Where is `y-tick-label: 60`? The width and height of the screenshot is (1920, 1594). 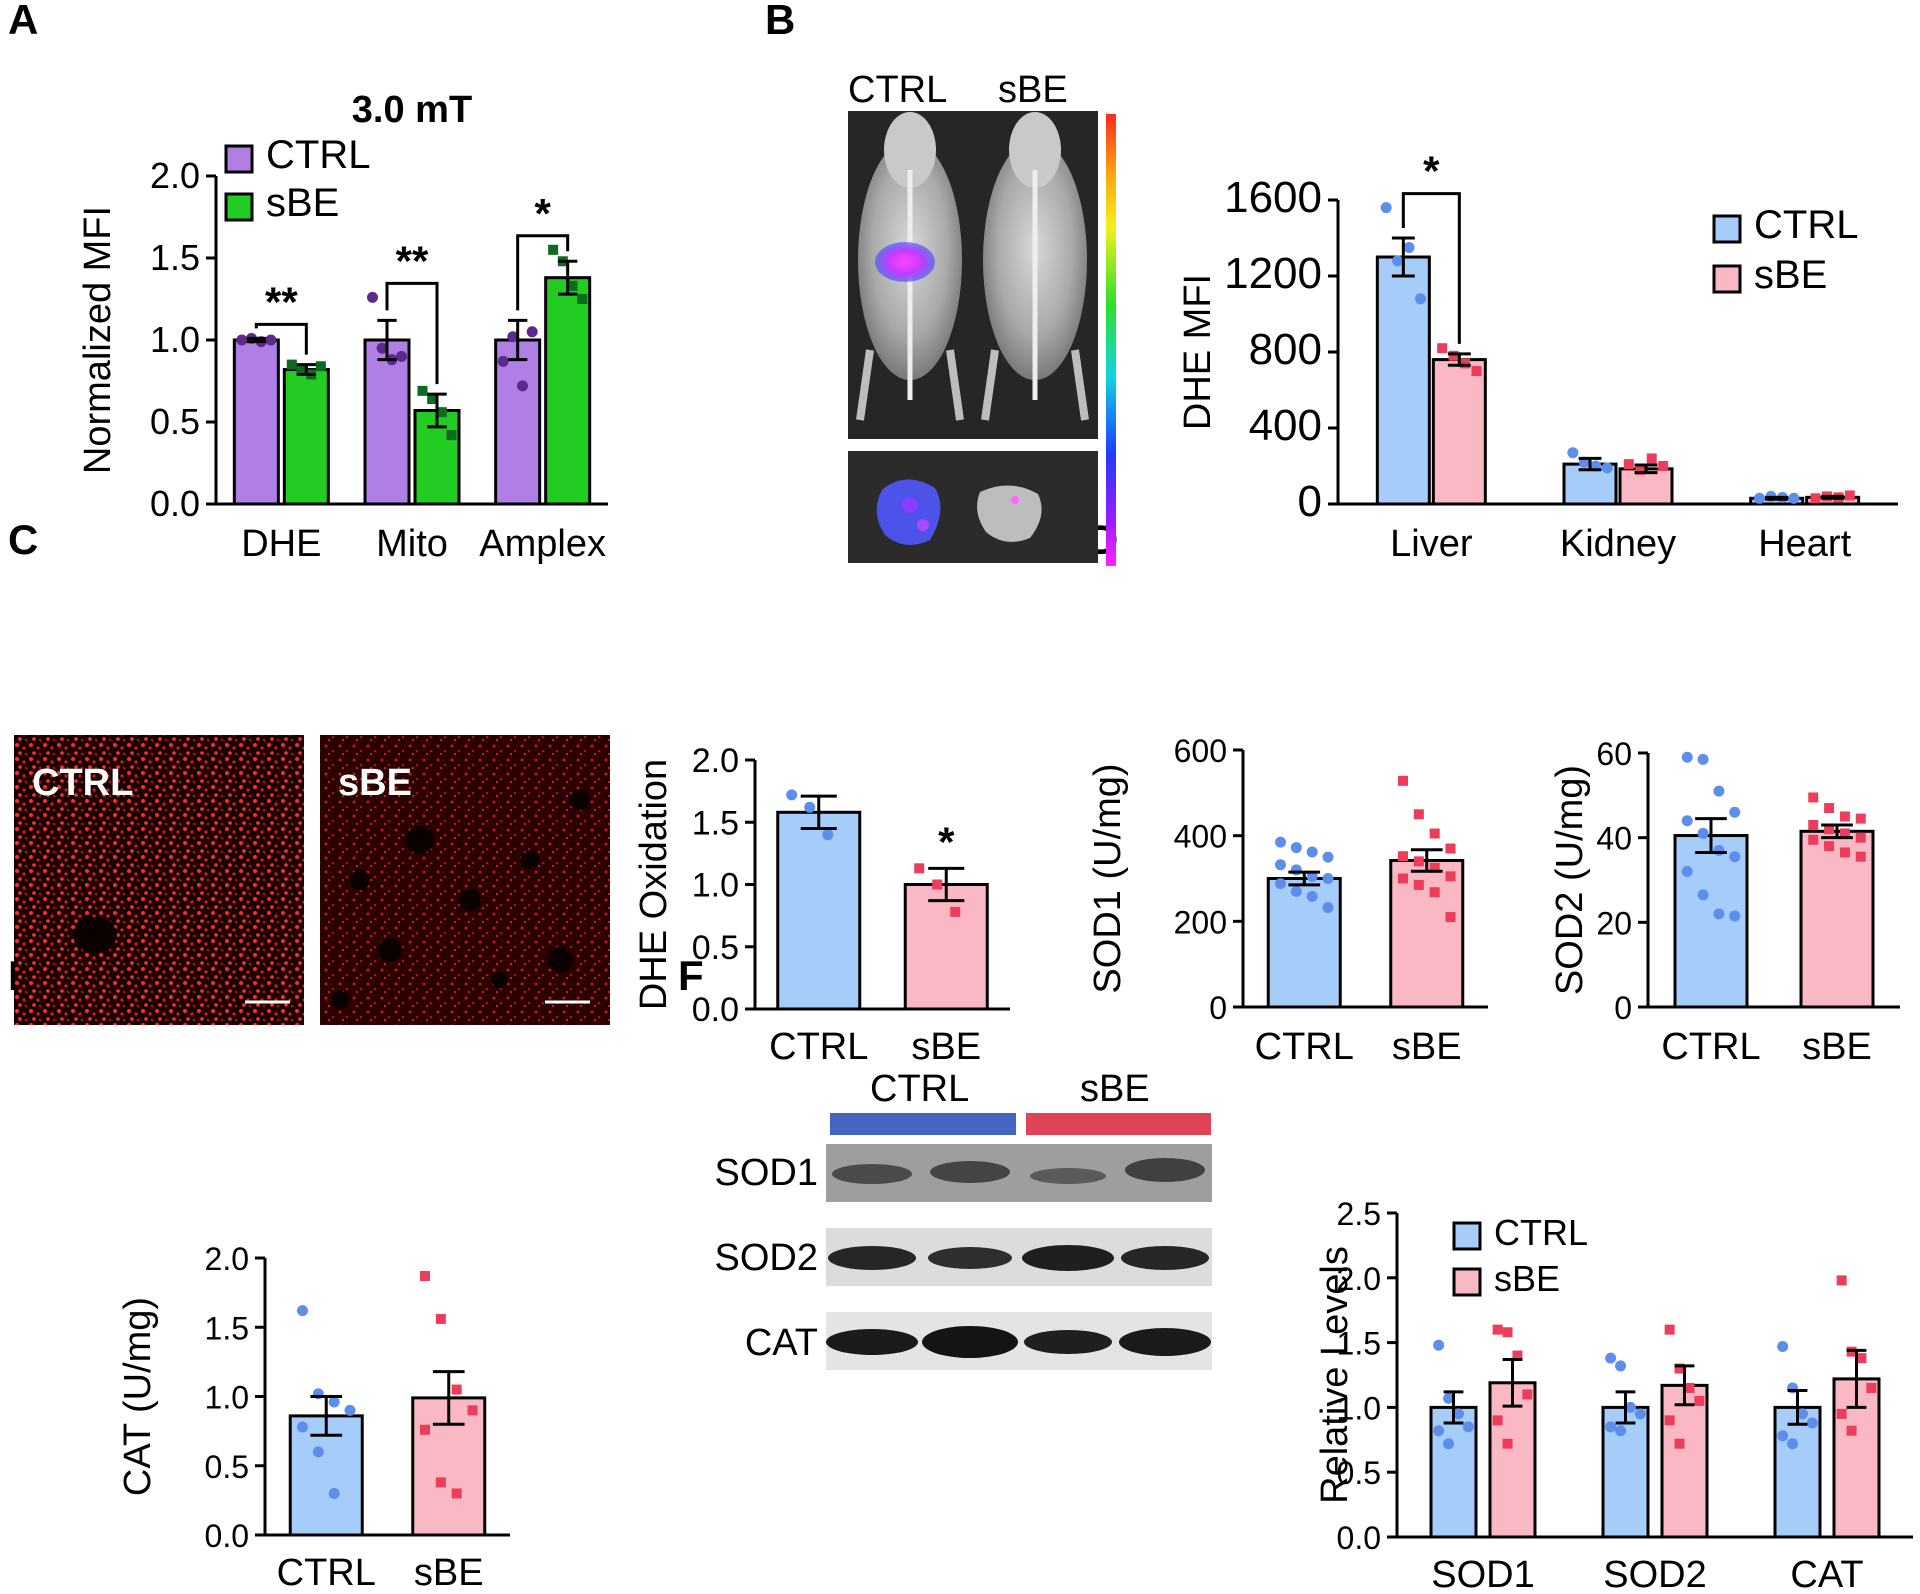 y-tick-label: 60 is located at coordinates (1614, 754).